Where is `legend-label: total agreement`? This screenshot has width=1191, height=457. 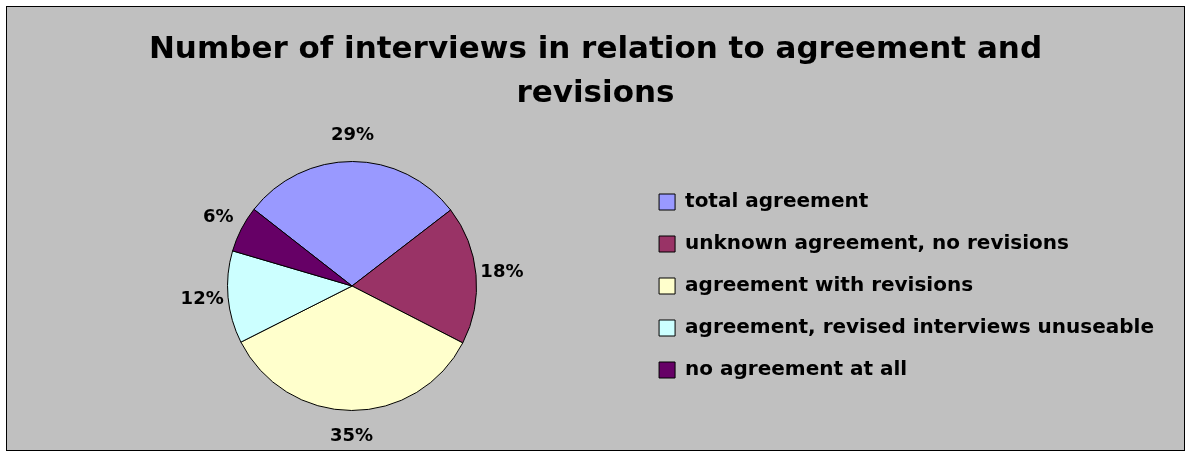 legend-label: total agreement is located at coordinates (777, 200).